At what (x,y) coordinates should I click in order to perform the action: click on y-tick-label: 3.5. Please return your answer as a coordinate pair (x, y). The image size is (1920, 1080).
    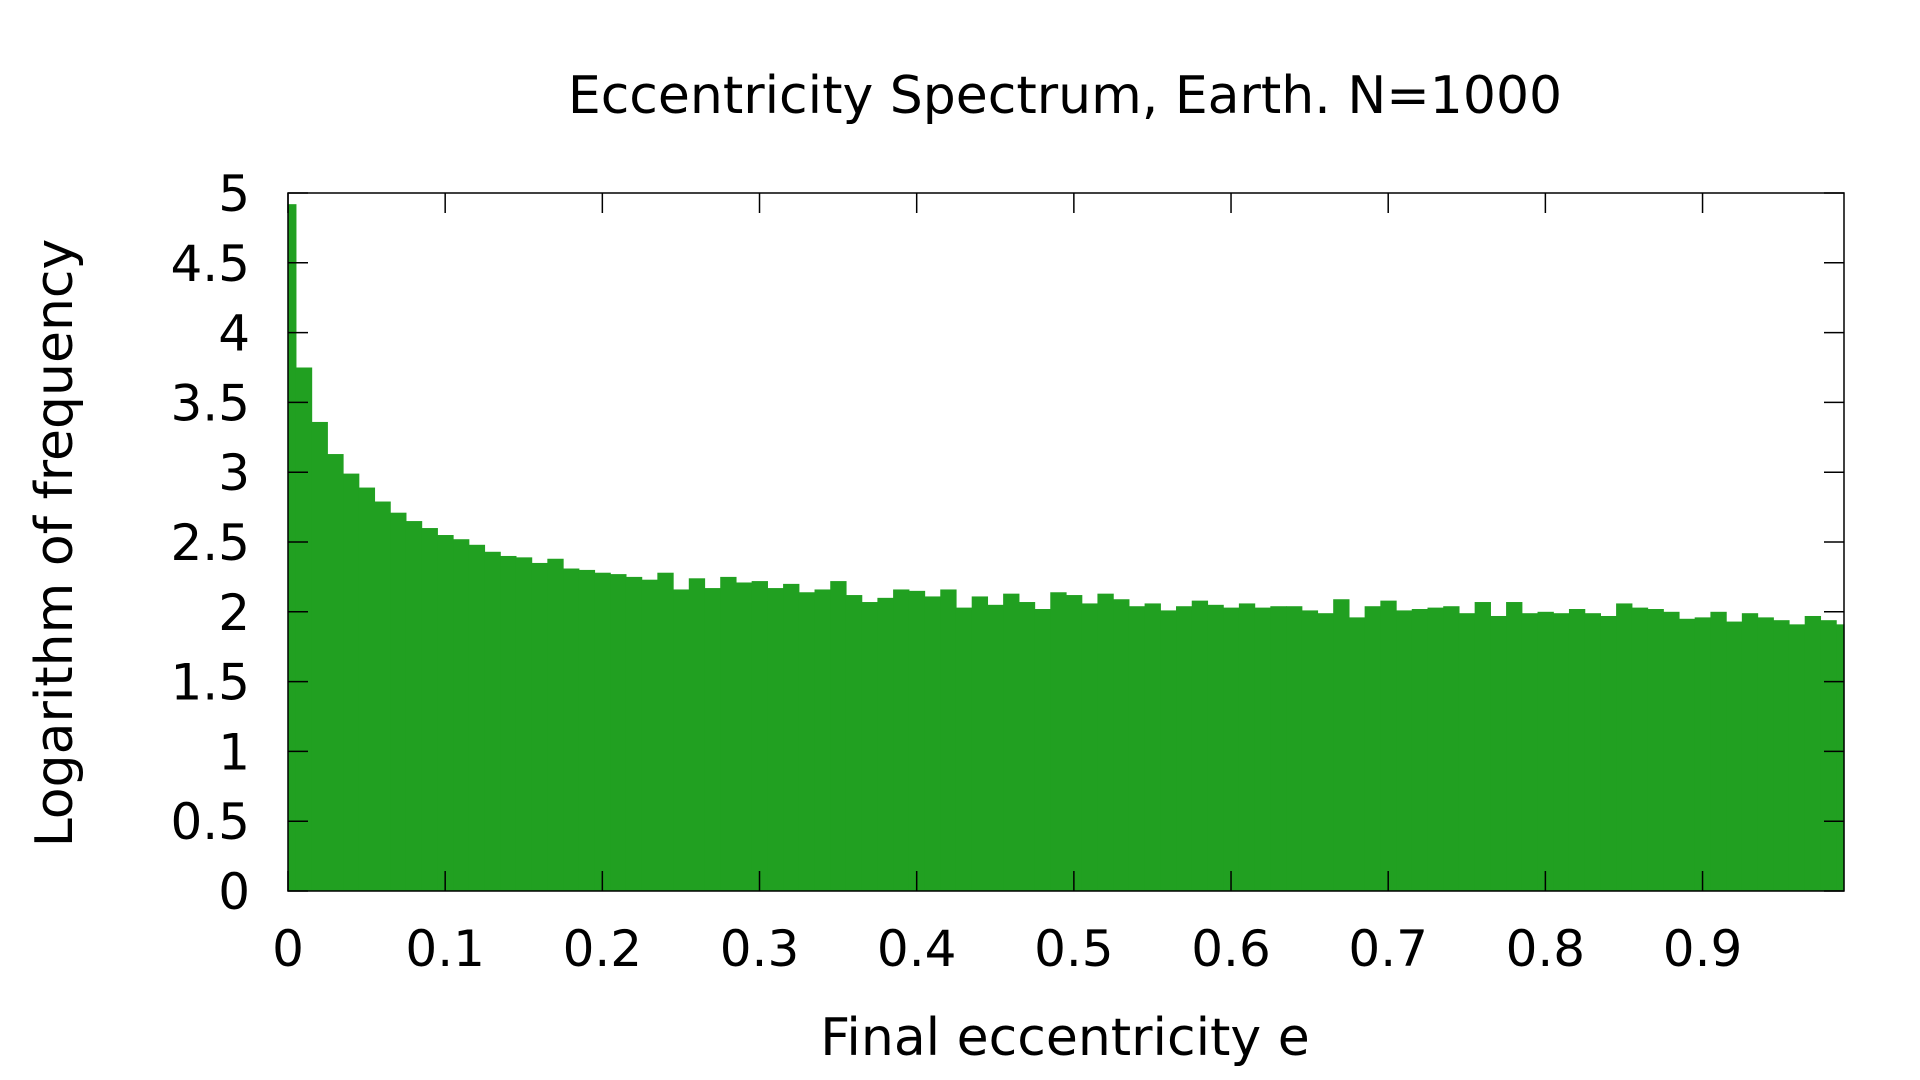
    Looking at the image, I should click on (210, 403).